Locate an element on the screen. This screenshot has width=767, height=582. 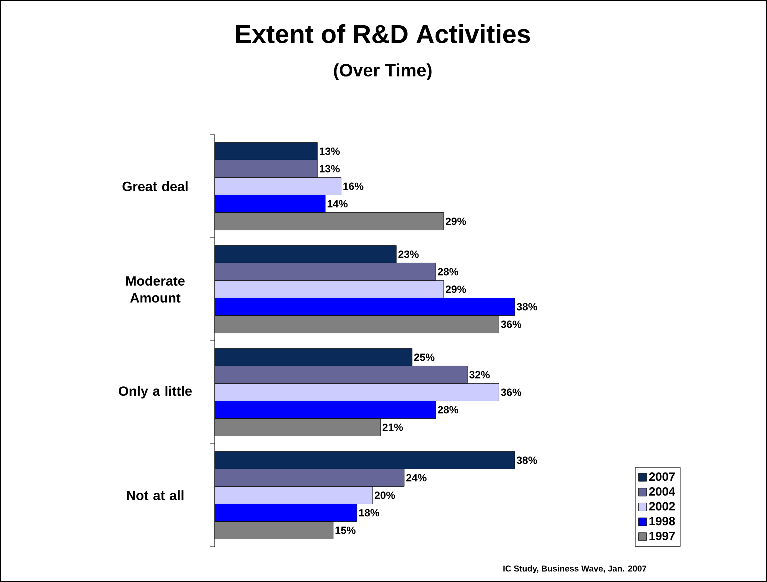
data-label: 24% is located at coordinates (416, 478).